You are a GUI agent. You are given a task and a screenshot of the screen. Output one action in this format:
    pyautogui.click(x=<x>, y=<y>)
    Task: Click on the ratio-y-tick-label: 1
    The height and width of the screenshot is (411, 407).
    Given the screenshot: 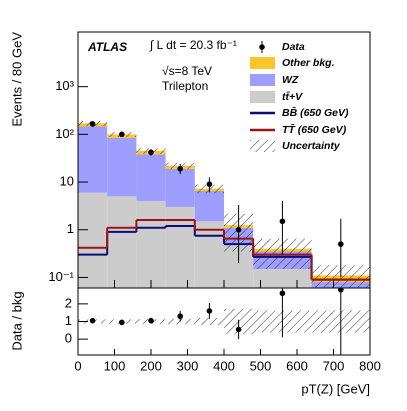 What is the action you would take?
    pyautogui.click(x=68, y=320)
    